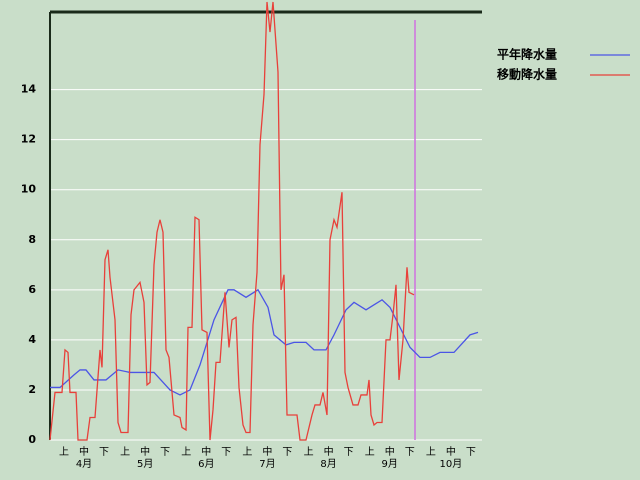 The width and height of the screenshot is (640, 480). What do you see at coordinates (267, 464) in the screenshot?
I see `month-label: 7月` at bounding box center [267, 464].